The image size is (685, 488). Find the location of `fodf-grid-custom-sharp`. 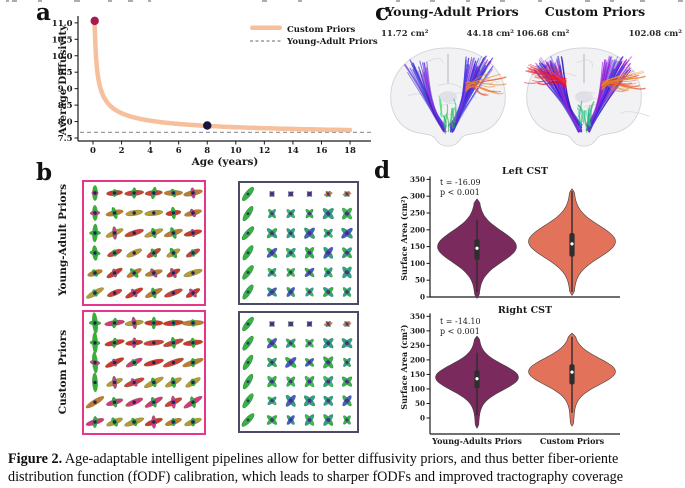

fodf-grid-custom-sharp is located at coordinates (298, 372).